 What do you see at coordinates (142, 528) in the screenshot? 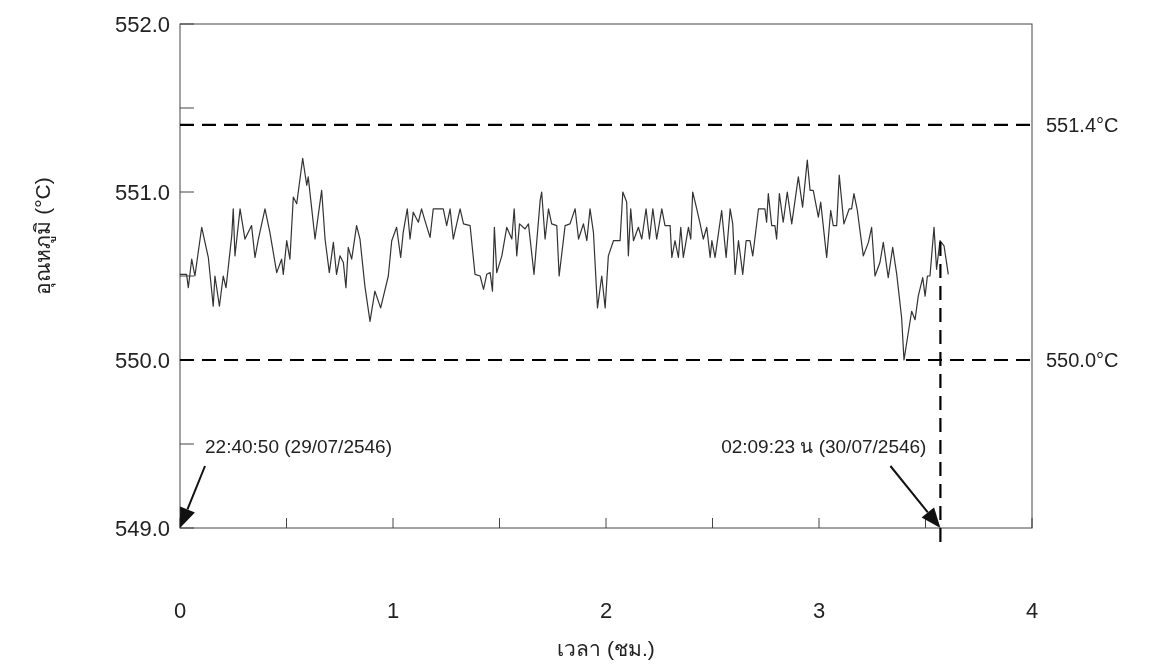
I see `y-tick-label: 549.0` at bounding box center [142, 528].